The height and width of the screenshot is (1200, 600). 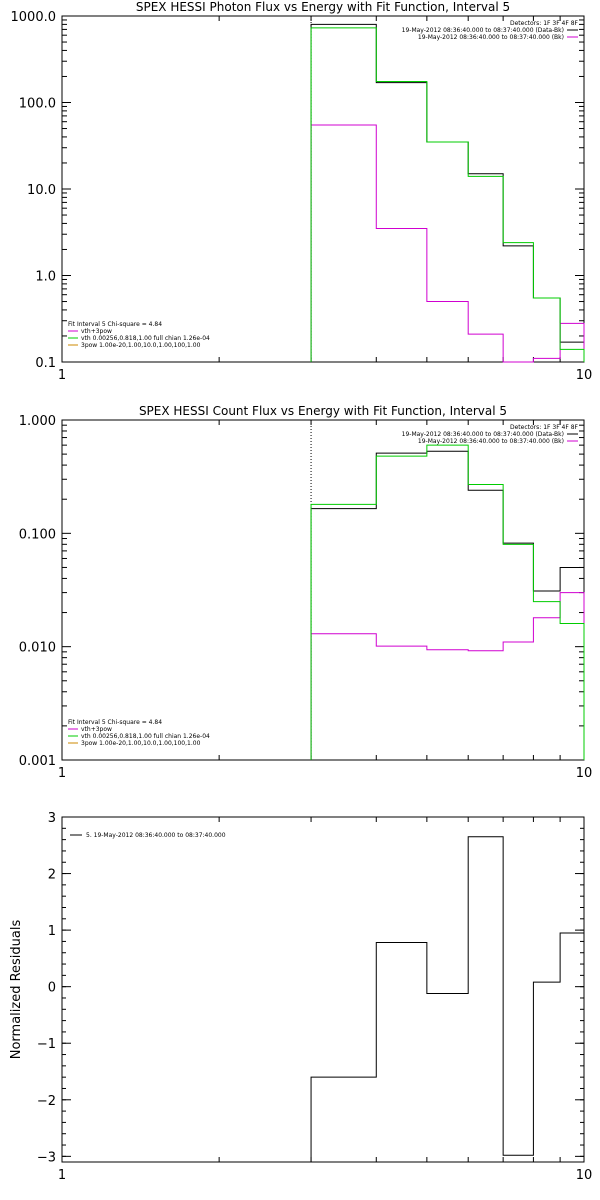 What do you see at coordinates (37, 104) in the screenshot?
I see `y-tick-label: 100.0` at bounding box center [37, 104].